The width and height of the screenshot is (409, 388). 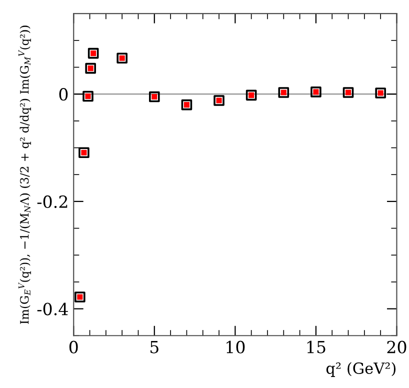 What do you see at coordinates (63, 94) in the screenshot?
I see `y-tick-label: 0` at bounding box center [63, 94].